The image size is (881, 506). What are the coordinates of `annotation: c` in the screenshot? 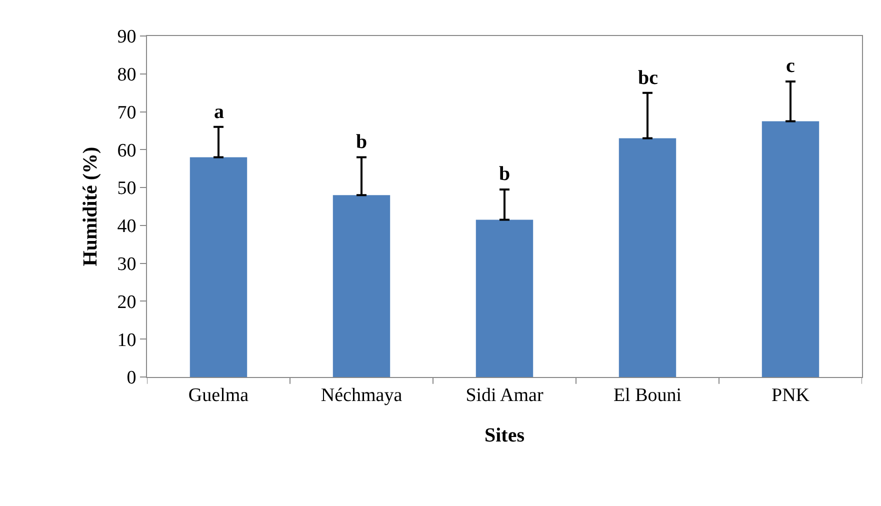 It's located at (790, 66).